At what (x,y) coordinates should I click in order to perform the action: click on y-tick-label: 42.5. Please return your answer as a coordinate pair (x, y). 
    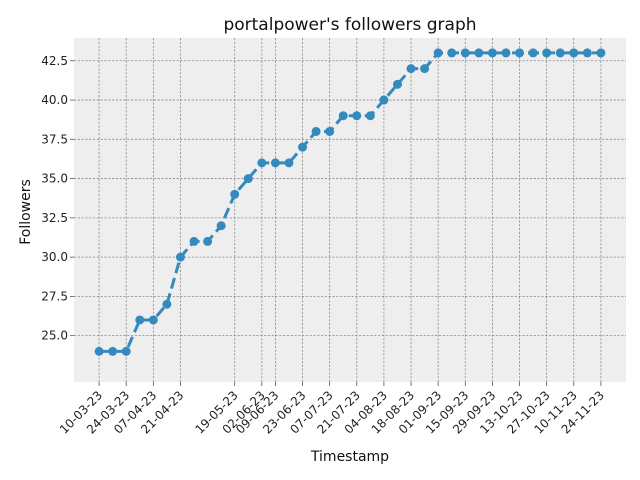
    Looking at the image, I should click on (54, 61).